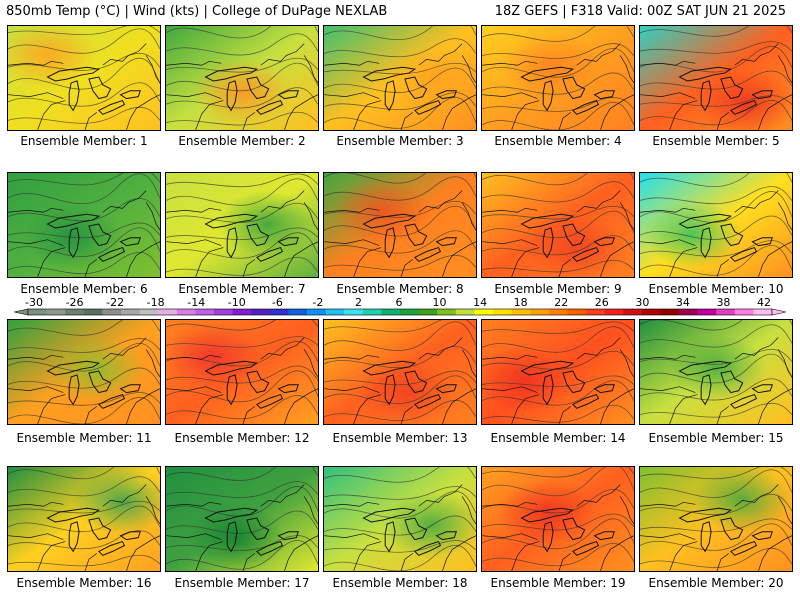  What do you see at coordinates (196, 302) in the screenshot?
I see `colorbar-tick-label: -14` at bounding box center [196, 302].